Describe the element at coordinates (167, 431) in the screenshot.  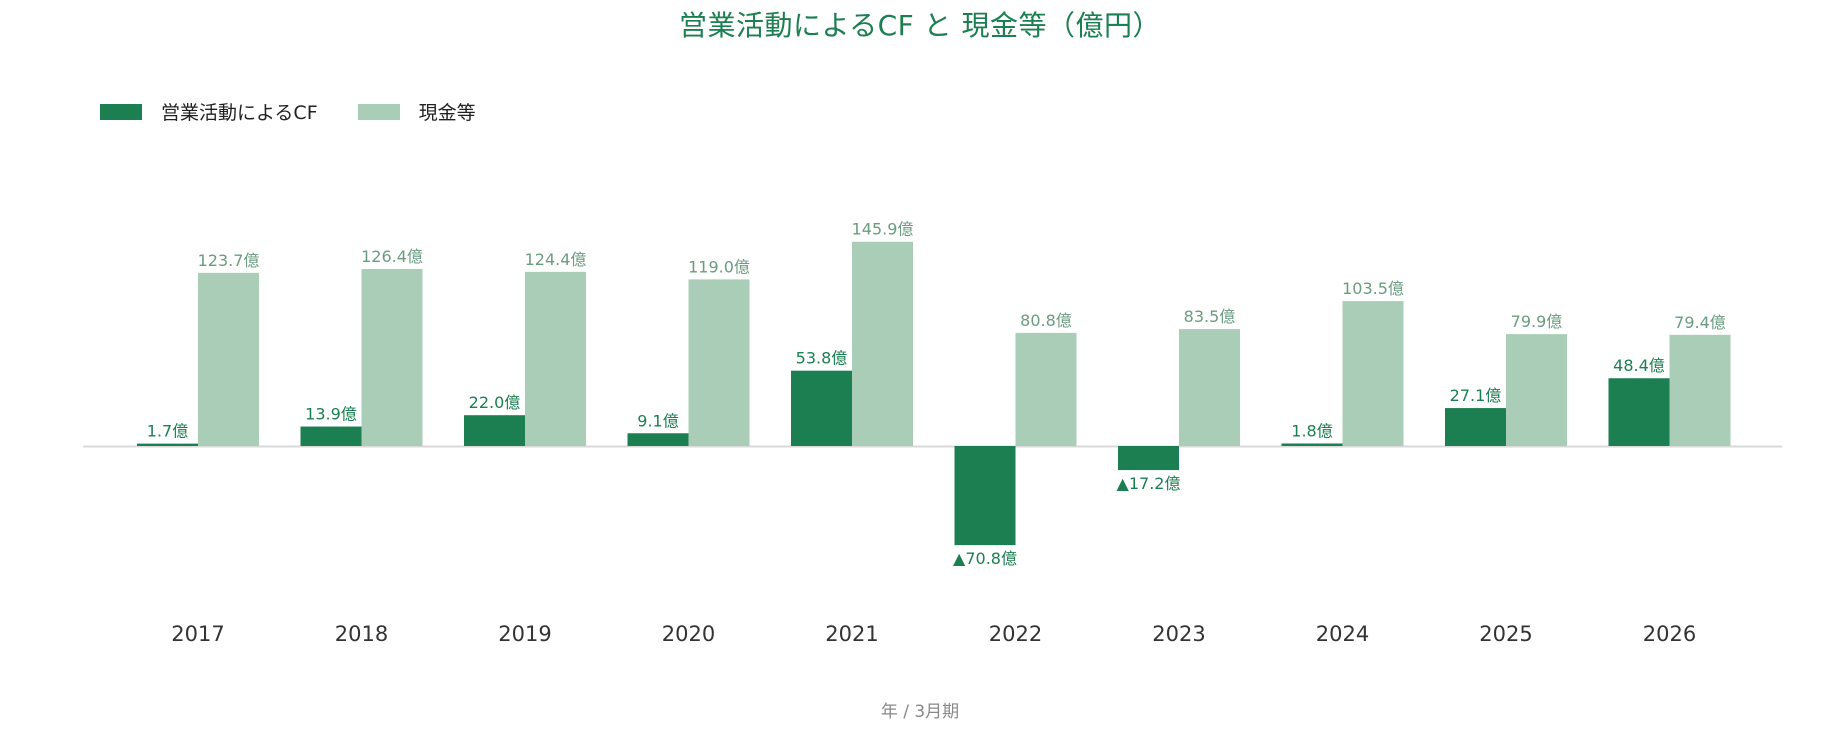
I see `cf-value-label-2017: 1.7億` at that location.